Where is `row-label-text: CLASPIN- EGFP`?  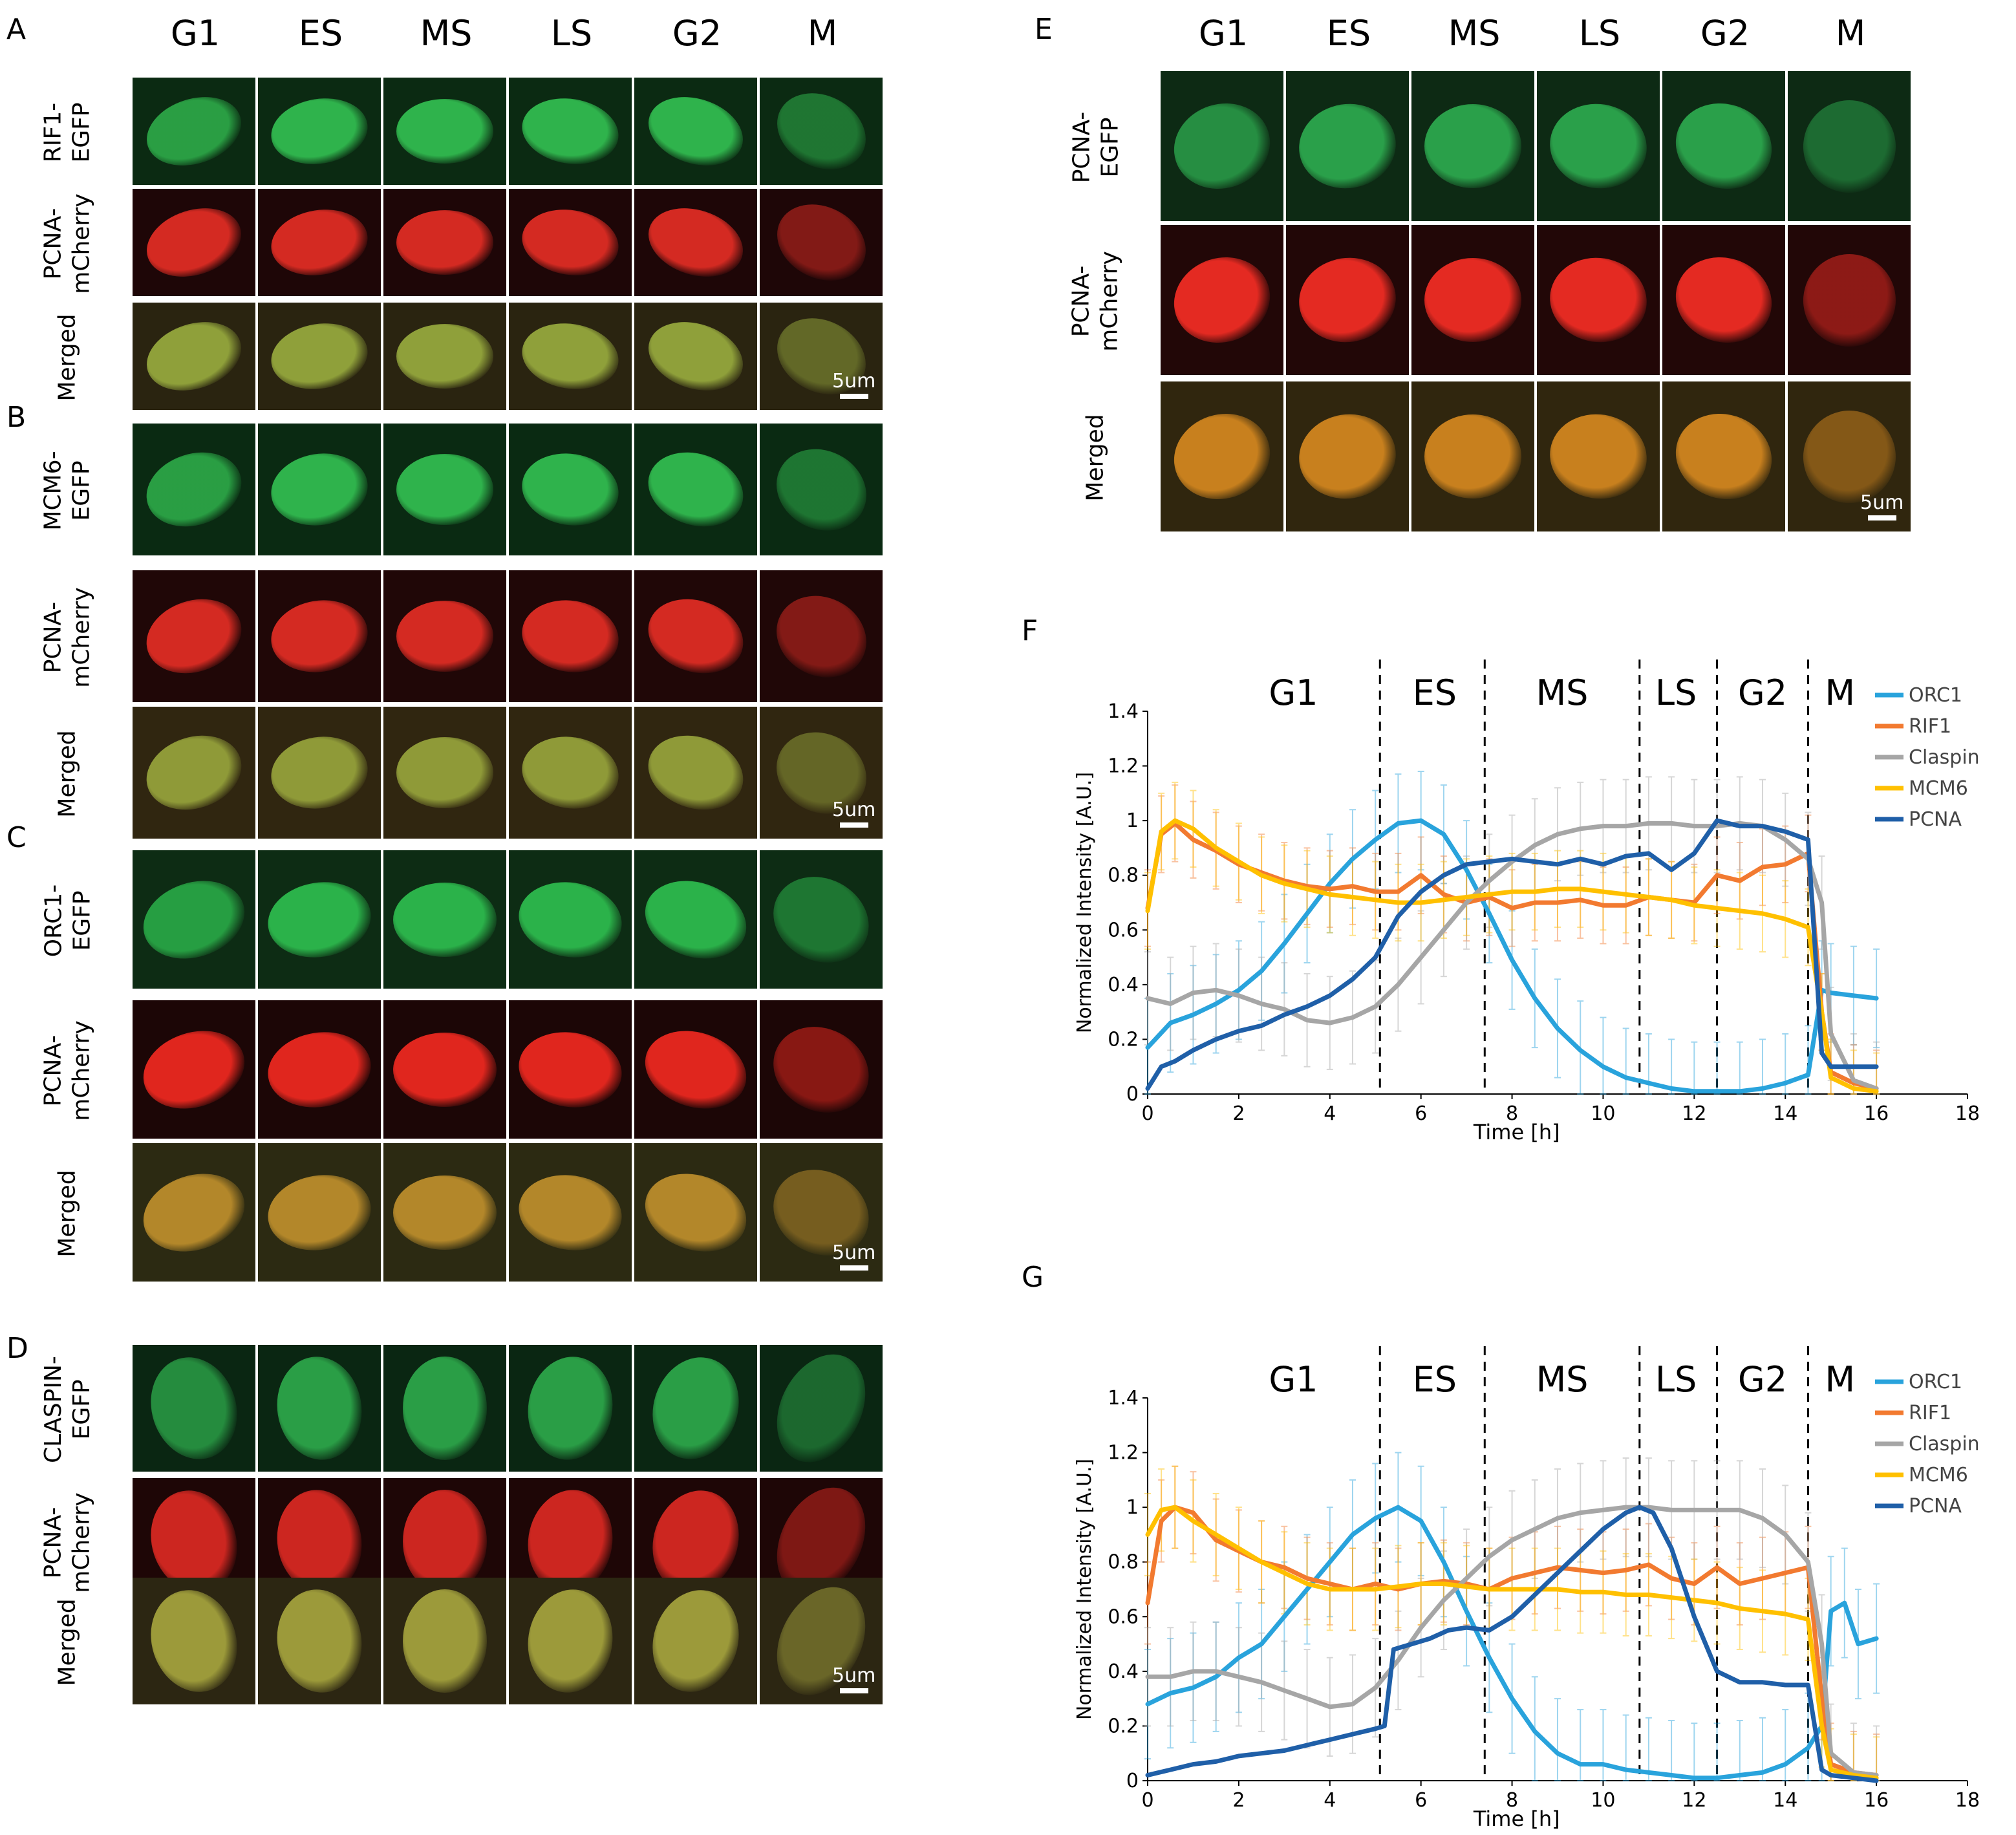
row-label-text: CLASPIN- EGFP is located at coordinates (67, 1409).